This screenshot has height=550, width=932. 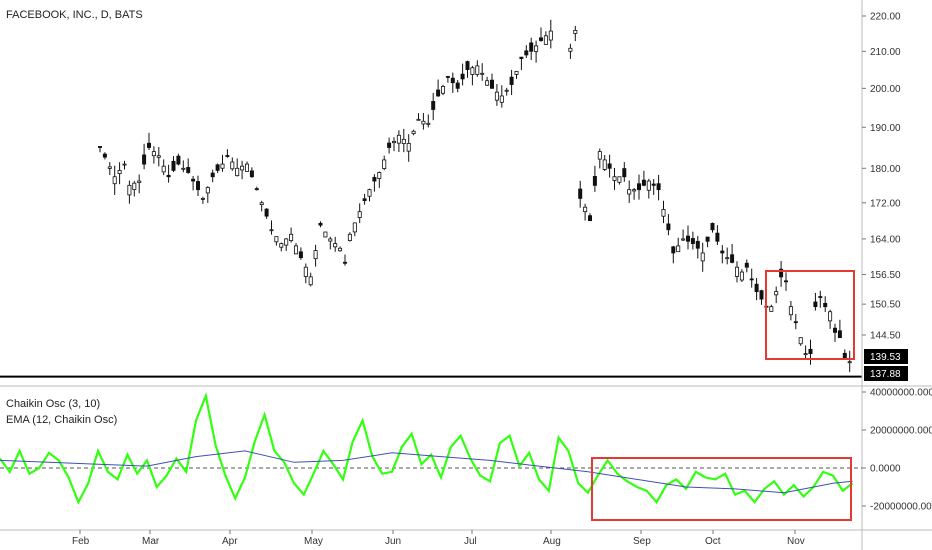 I want to click on price-tick-label: 150.50, so click(x=885, y=305).